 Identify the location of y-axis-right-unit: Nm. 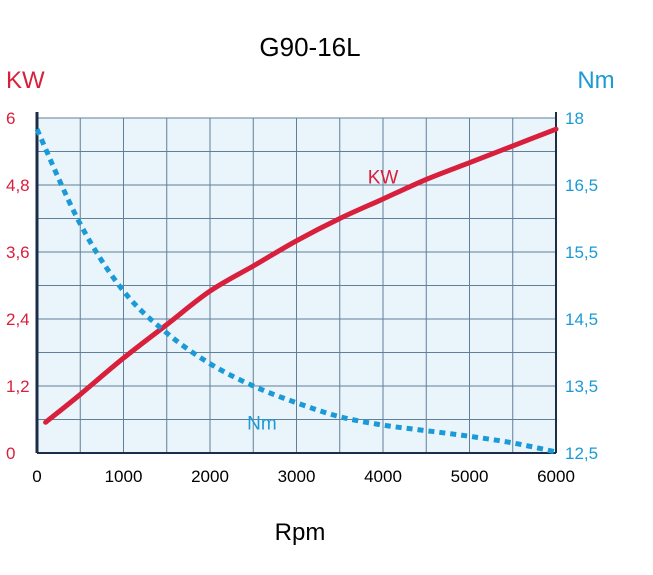
(595, 80).